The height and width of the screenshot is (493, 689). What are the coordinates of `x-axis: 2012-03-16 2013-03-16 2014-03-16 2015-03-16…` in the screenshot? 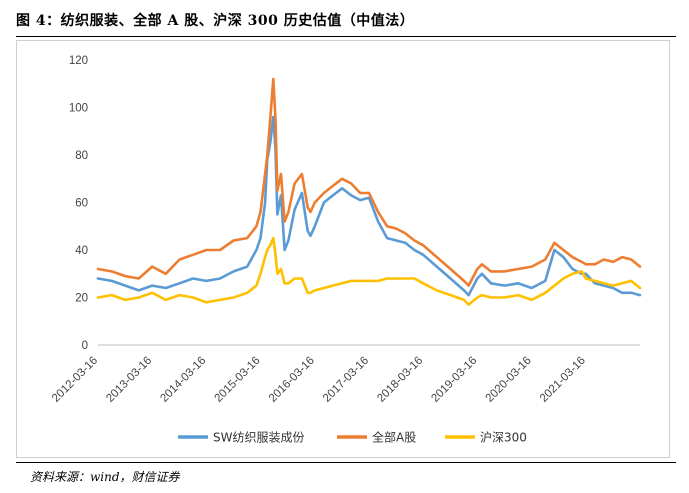 It's located at (345, 374).